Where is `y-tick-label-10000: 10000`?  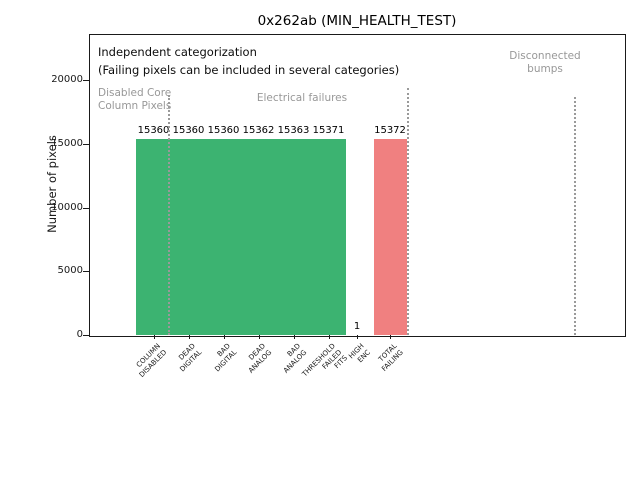
y-tick-label-10000: 10000 is located at coordinates (67, 207).